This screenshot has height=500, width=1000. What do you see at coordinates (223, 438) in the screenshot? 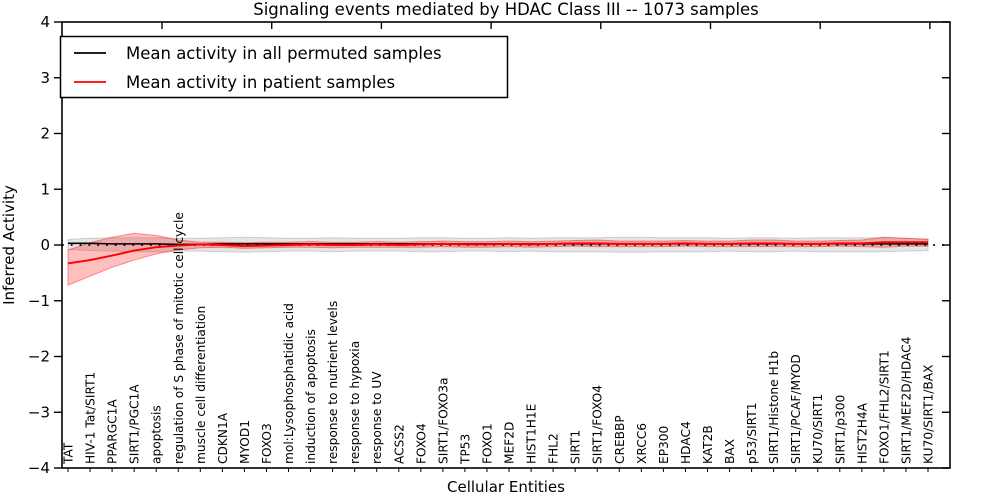
I see `x-category-label: CDKN1A` at bounding box center [223, 438].